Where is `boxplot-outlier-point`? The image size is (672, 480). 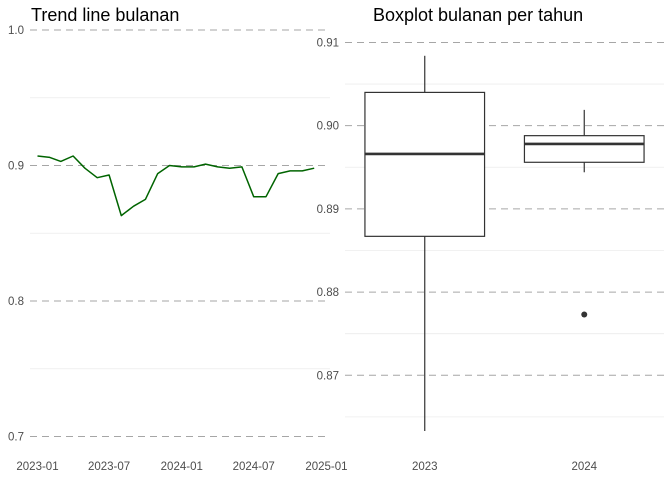
boxplot-outlier-point is located at coordinates (584, 314).